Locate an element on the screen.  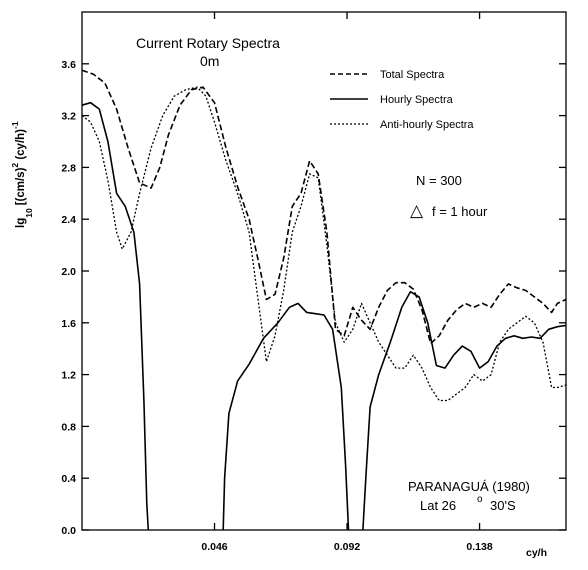
legend-label-antihourly: Anti-hourly Spectra is located at coordinates (427, 125).